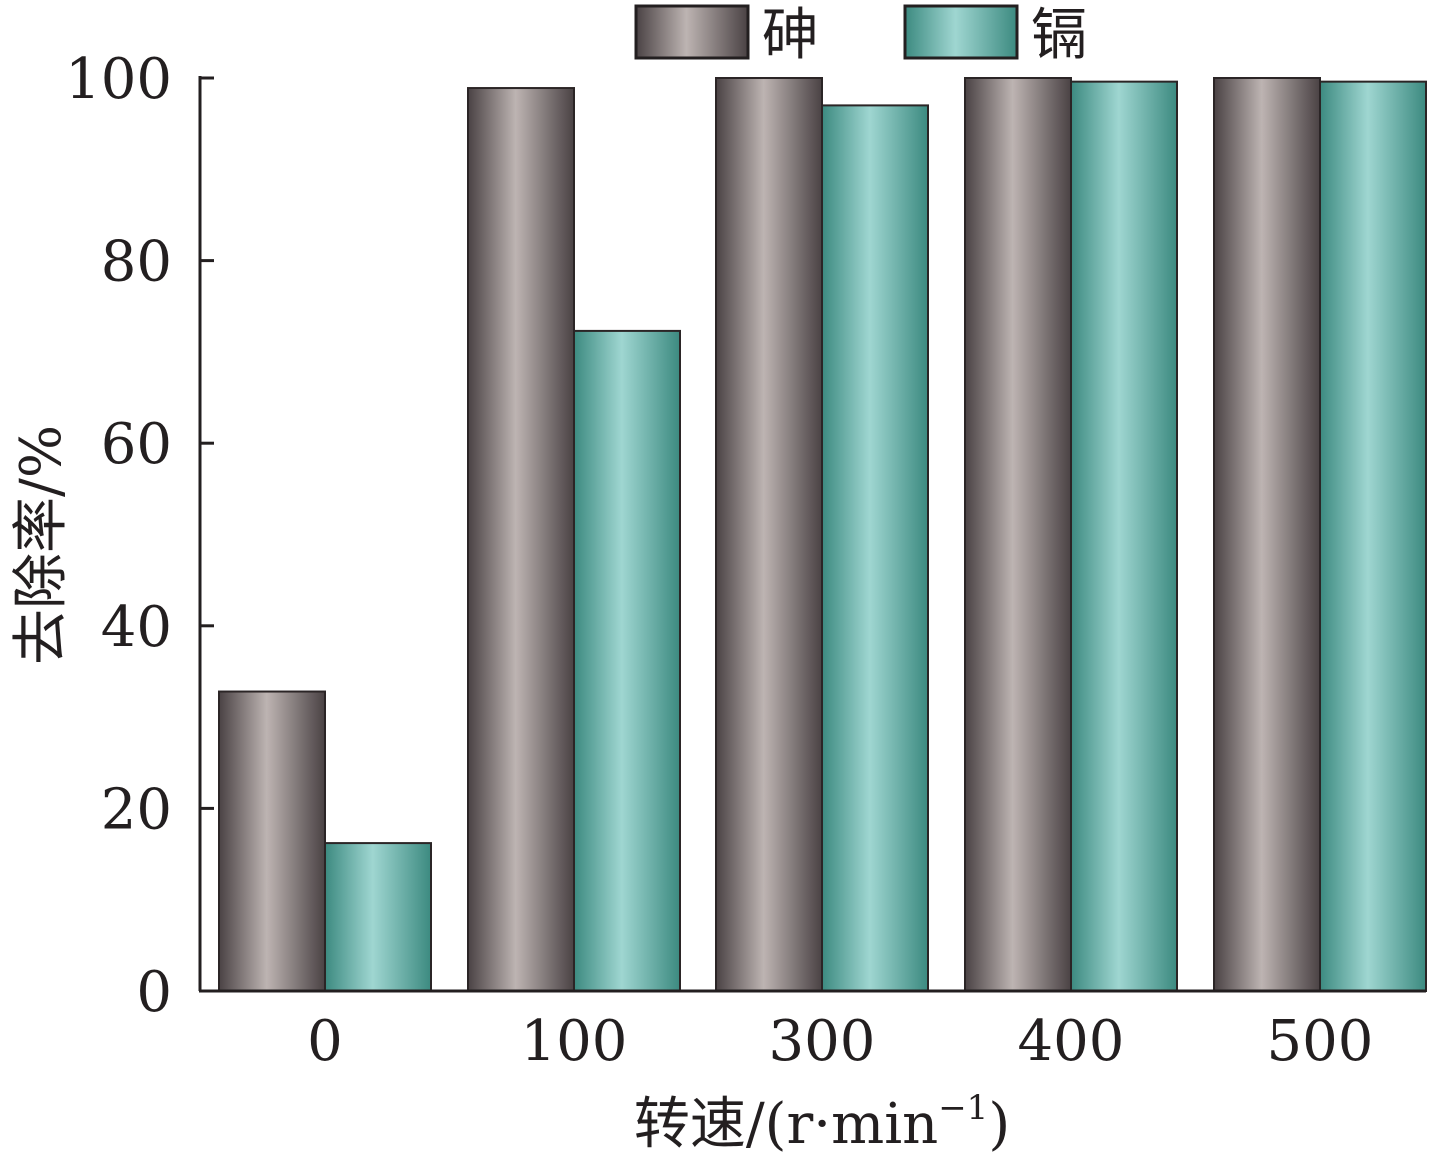 This screenshot has width=1431, height=1168. Describe the element at coordinates (1059, 35) in the screenshot. I see `legend-label-series-2: 镉` at that location.